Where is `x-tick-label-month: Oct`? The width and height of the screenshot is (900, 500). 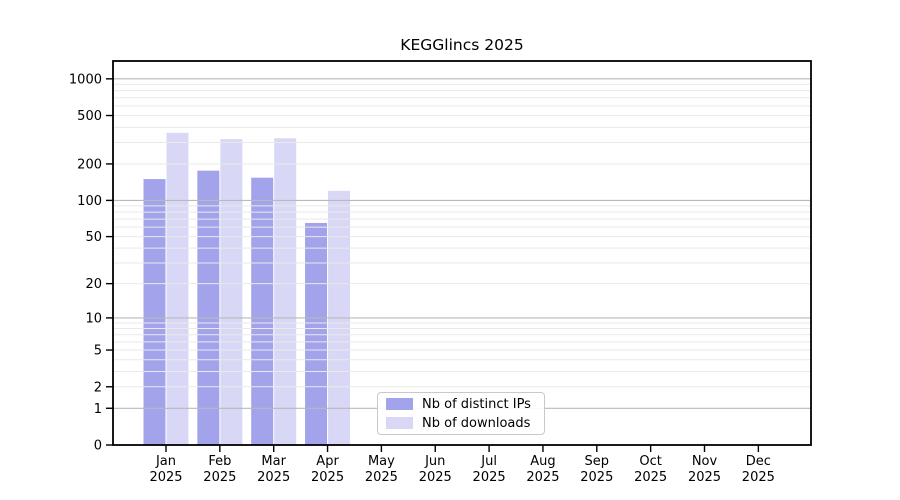 x-tick-label-month: Oct is located at coordinates (650, 461).